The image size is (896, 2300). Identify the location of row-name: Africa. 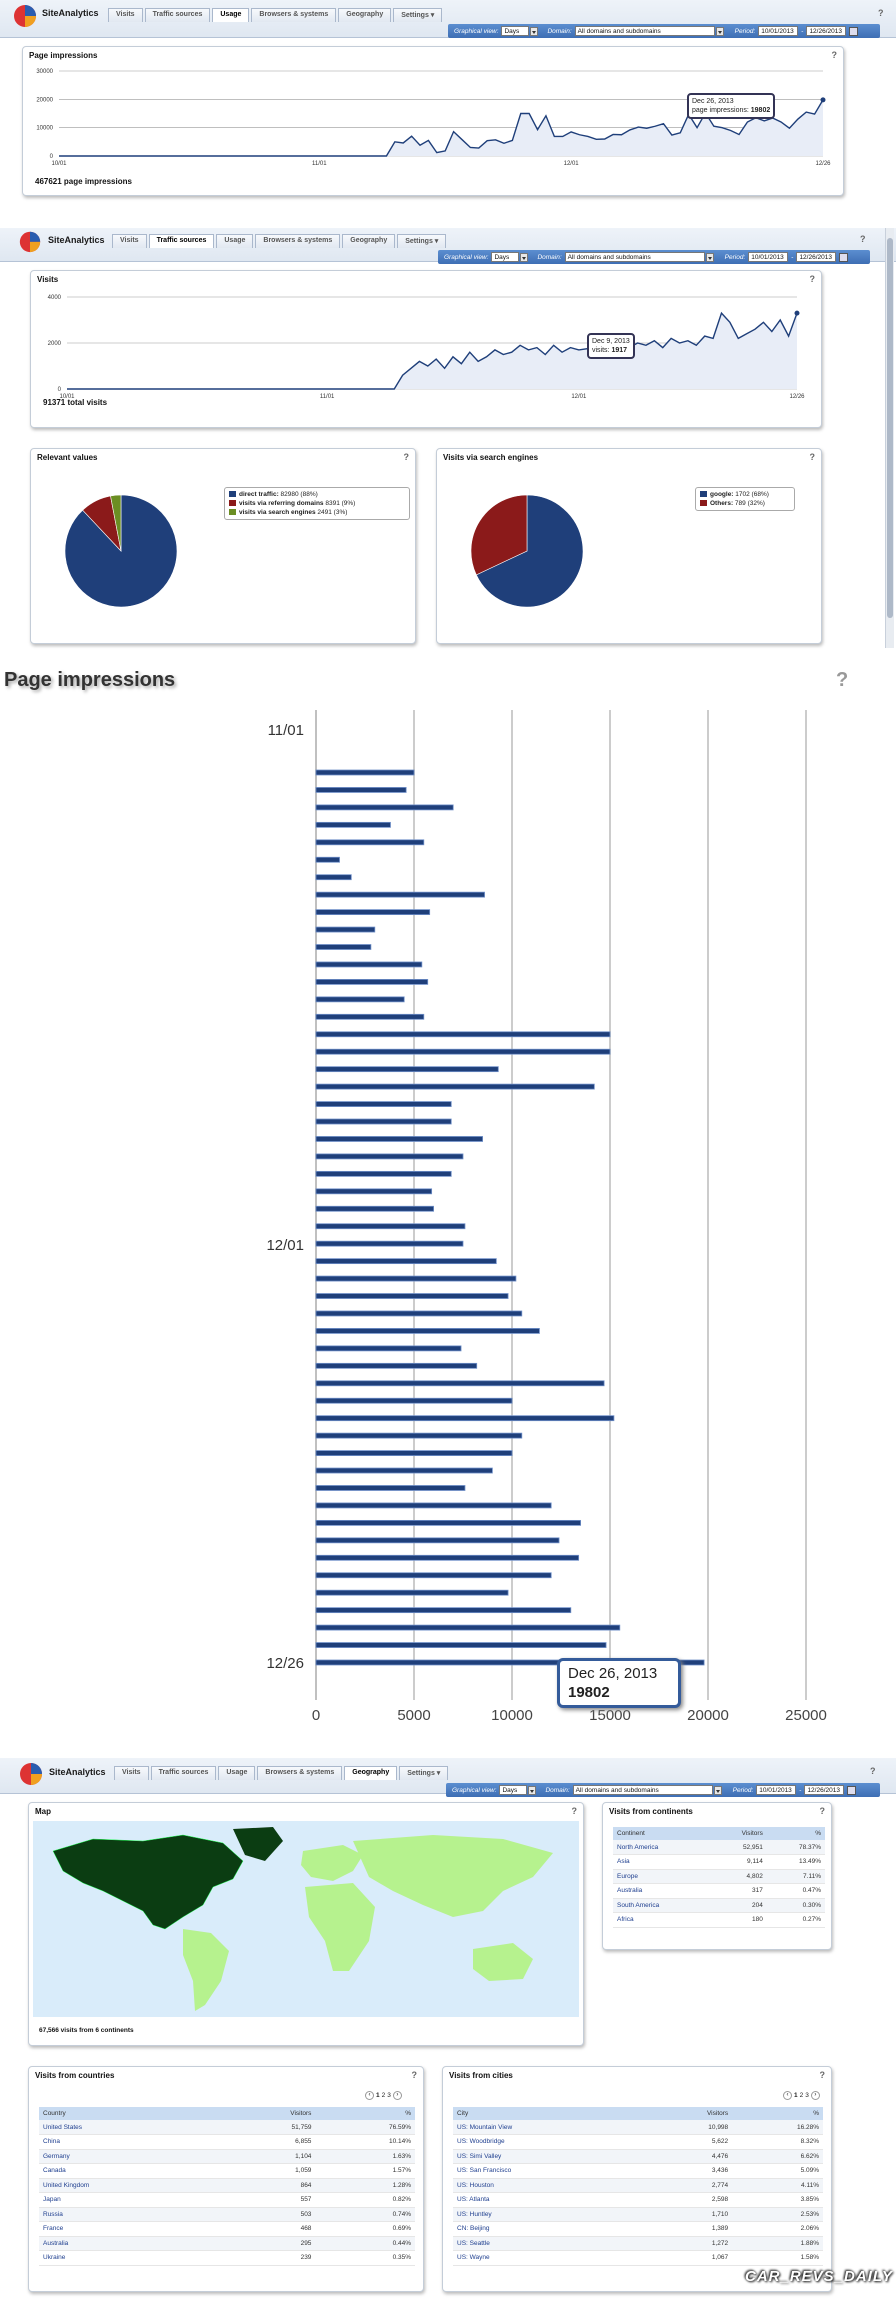
(662, 1920).